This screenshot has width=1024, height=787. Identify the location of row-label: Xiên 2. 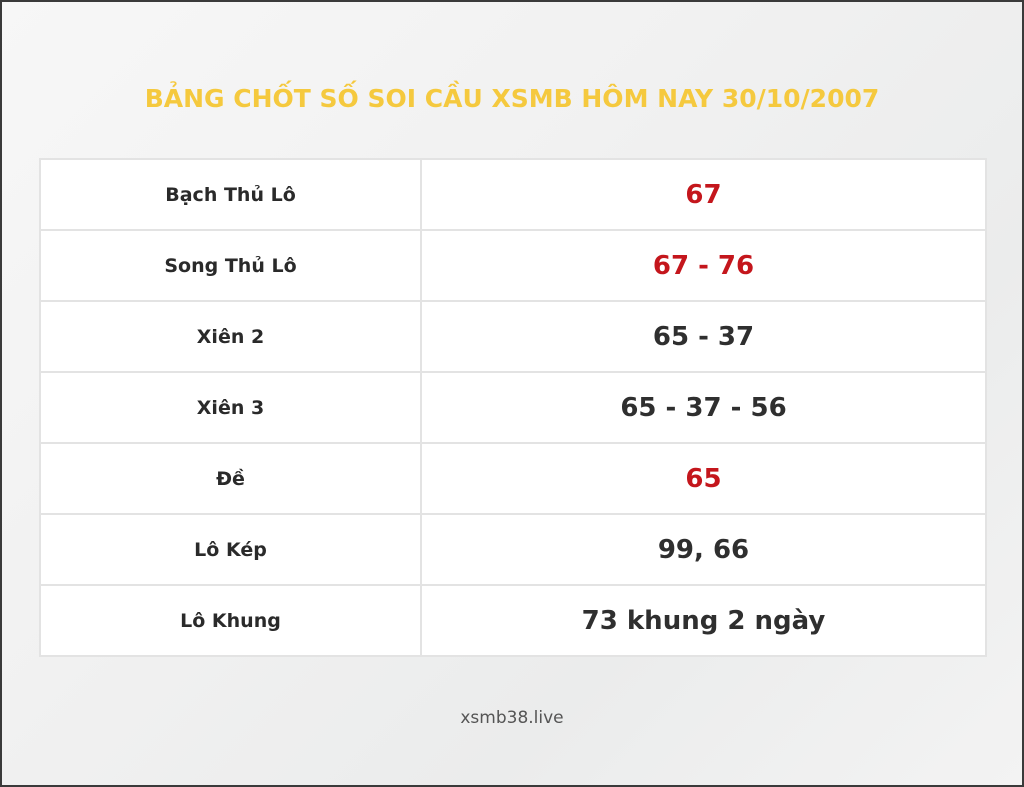
(230, 336).